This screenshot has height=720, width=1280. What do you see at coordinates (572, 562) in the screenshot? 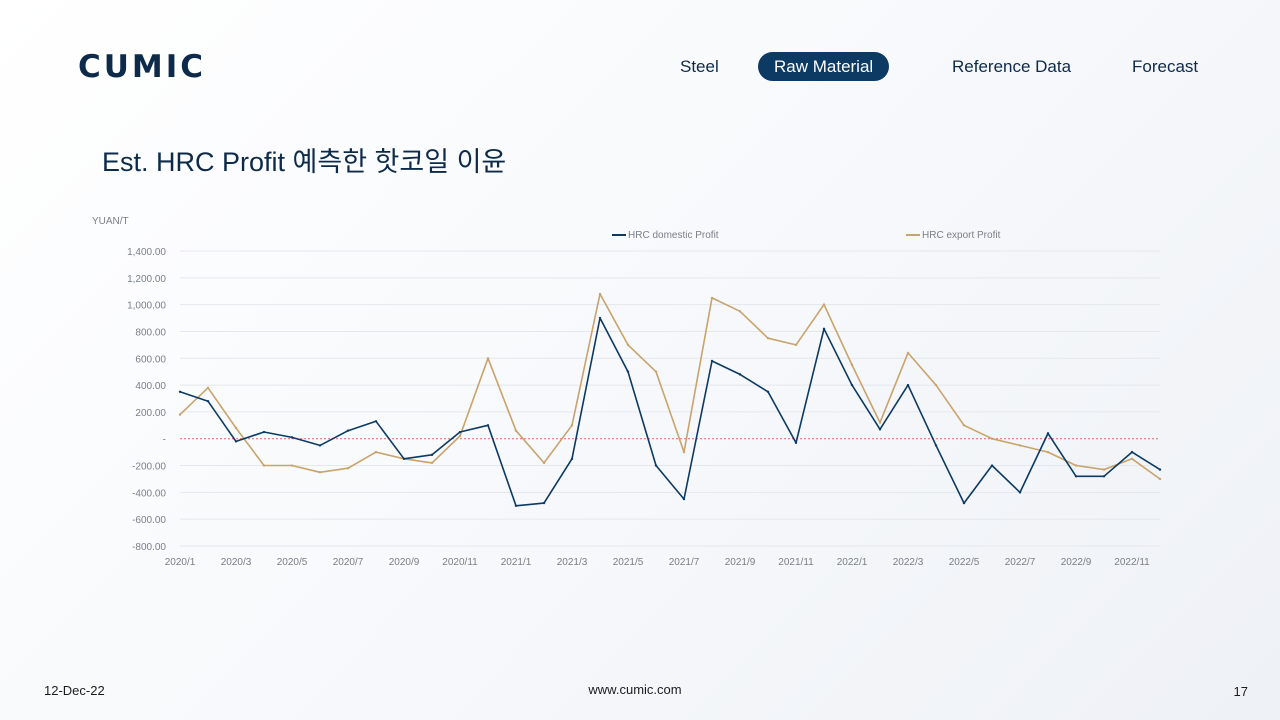
I see `x-tick-label: 2021/3` at bounding box center [572, 562].